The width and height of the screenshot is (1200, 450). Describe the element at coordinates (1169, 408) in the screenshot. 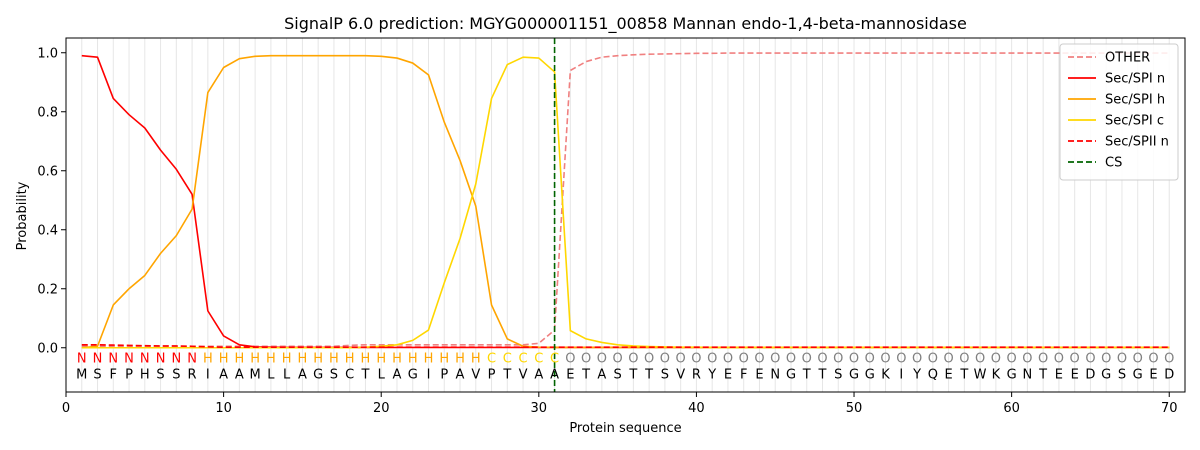

I see `x-tick-label: 70` at that location.